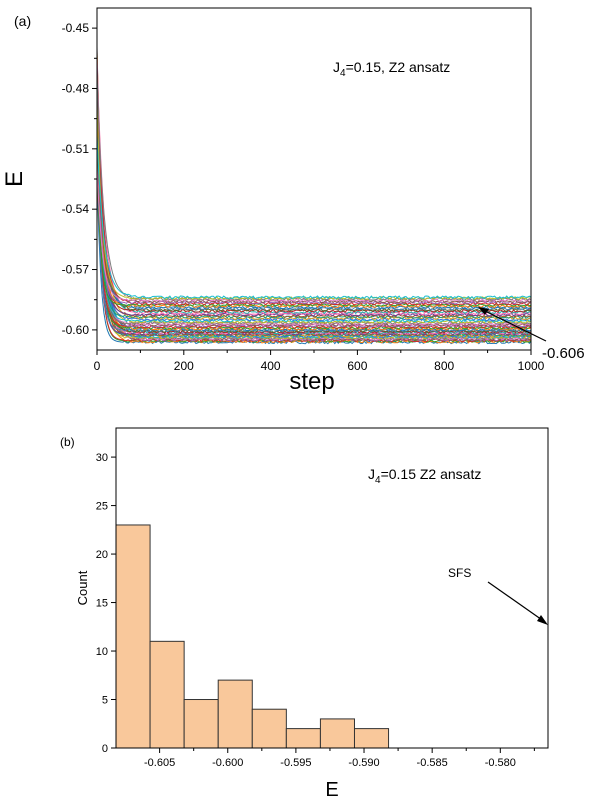 The width and height of the screenshot is (606, 804). I want to click on y-axis-ticks-b: 0 5 10 15 20 25 30, so click(106, 603).